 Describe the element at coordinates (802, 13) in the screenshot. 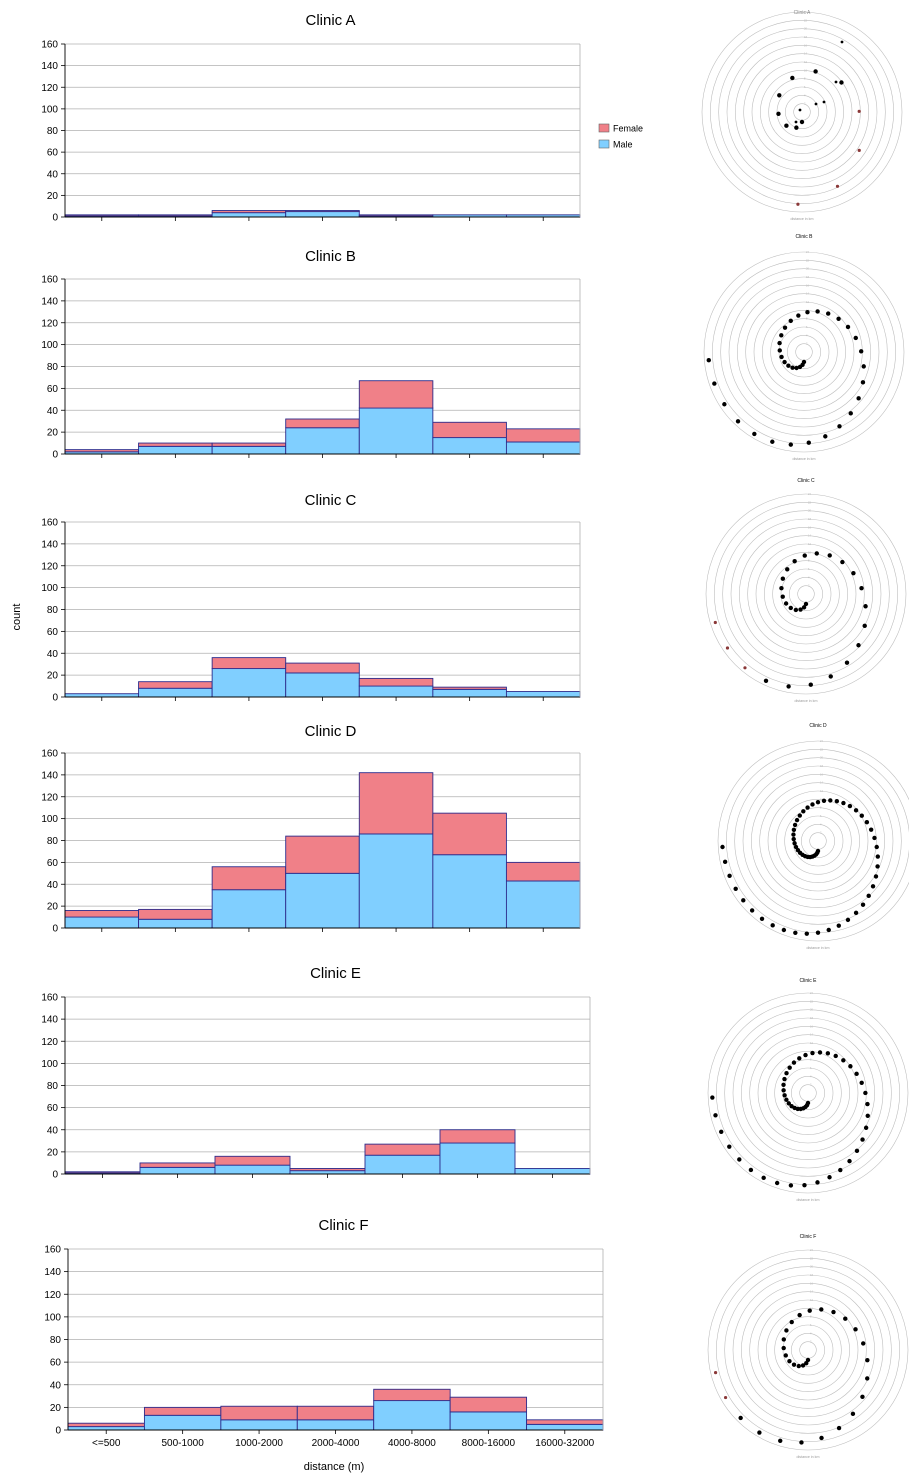

I see `polar-title: Clinic A` at that location.